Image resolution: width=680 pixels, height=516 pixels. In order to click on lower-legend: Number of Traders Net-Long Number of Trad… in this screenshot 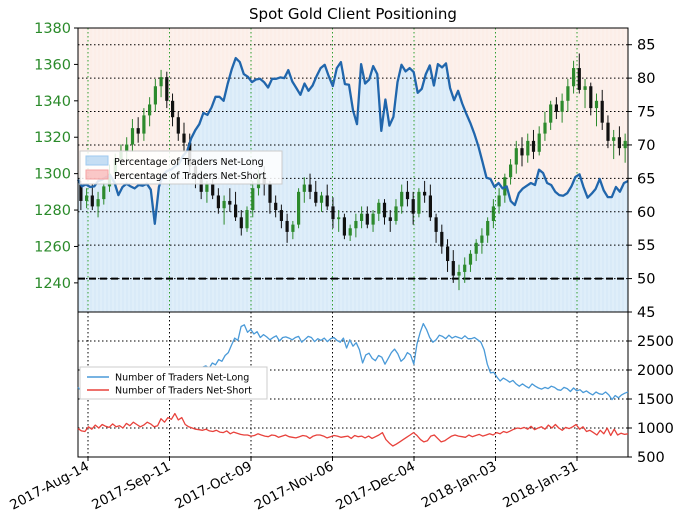, I will do `click(173, 383)`.